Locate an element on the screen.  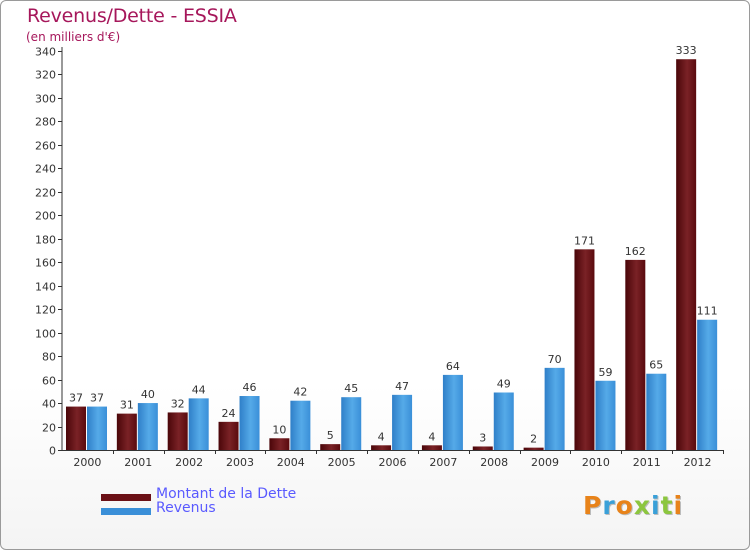
x-tick-label: 2007 is located at coordinates (443, 462).